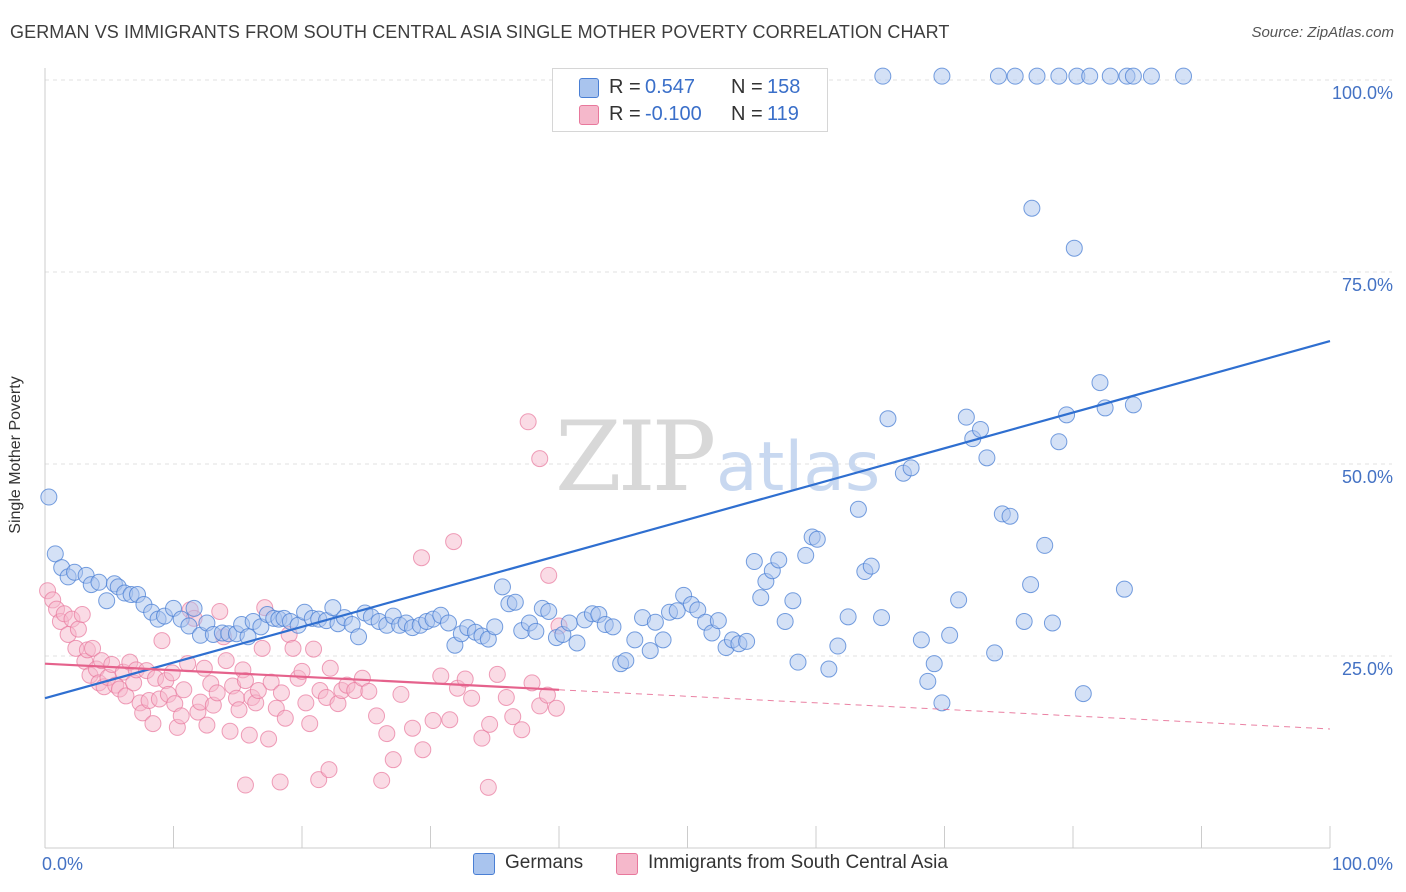 Image resolution: width=1406 pixels, height=892 pixels. I want to click on stats-row-immigrants: R = -0.100 N = 119, so click(690, 114).